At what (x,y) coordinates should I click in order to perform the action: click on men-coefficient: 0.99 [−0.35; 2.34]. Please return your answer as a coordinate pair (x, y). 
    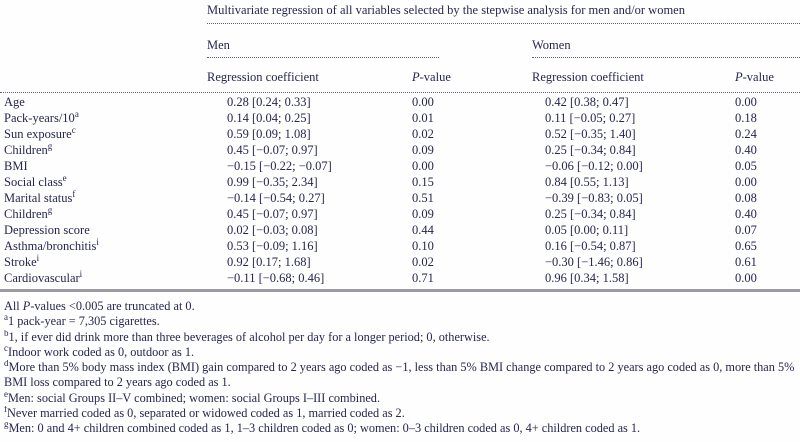
    Looking at the image, I should click on (272, 182).